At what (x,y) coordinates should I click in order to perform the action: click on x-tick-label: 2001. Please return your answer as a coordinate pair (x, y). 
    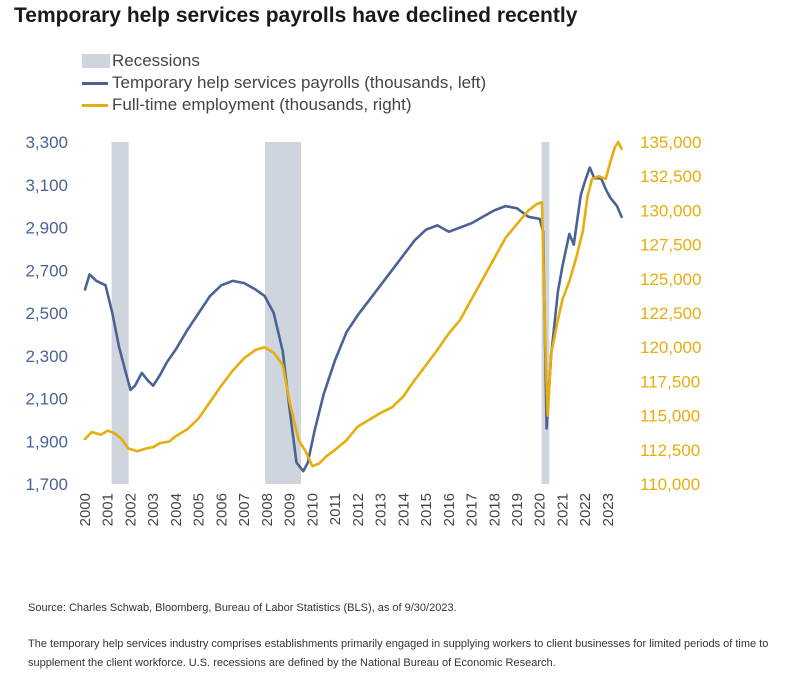
    Looking at the image, I should click on (108, 509).